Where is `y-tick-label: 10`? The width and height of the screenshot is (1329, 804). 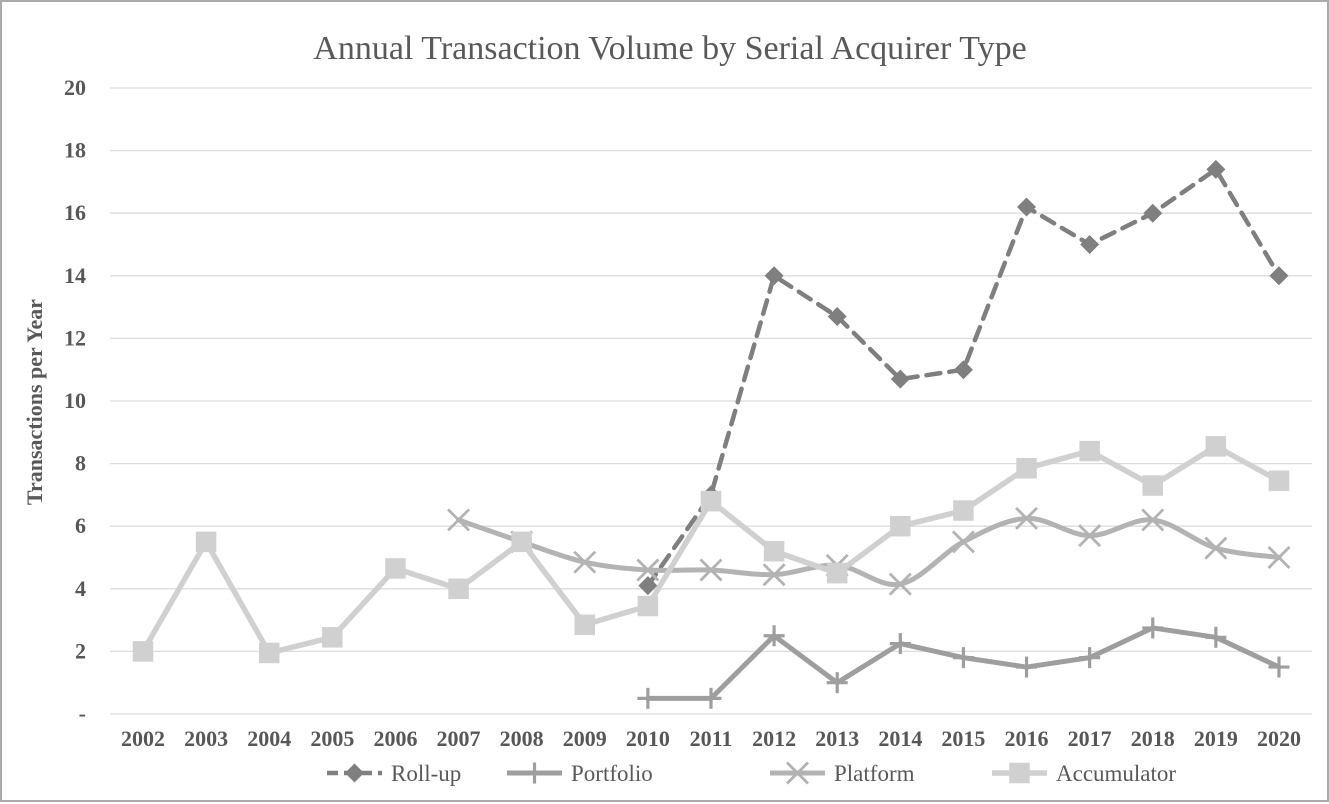 y-tick-label: 10 is located at coordinates (75, 400).